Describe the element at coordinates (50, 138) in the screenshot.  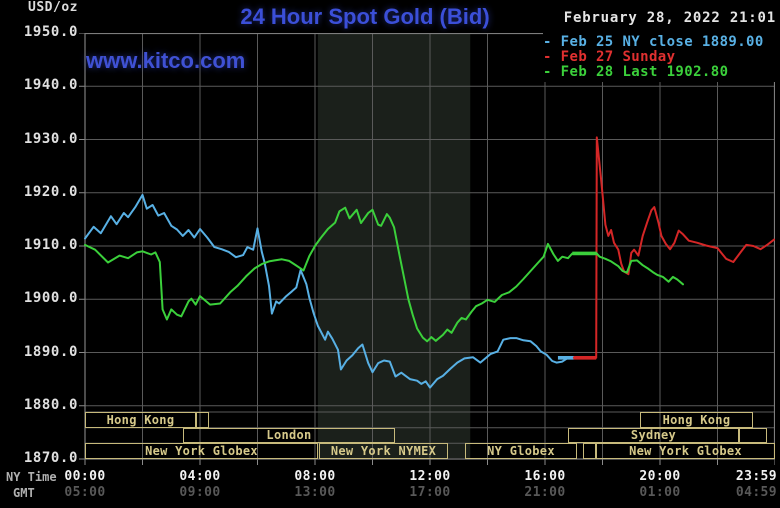
I see `y-tick-label: 1930.0` at that location.